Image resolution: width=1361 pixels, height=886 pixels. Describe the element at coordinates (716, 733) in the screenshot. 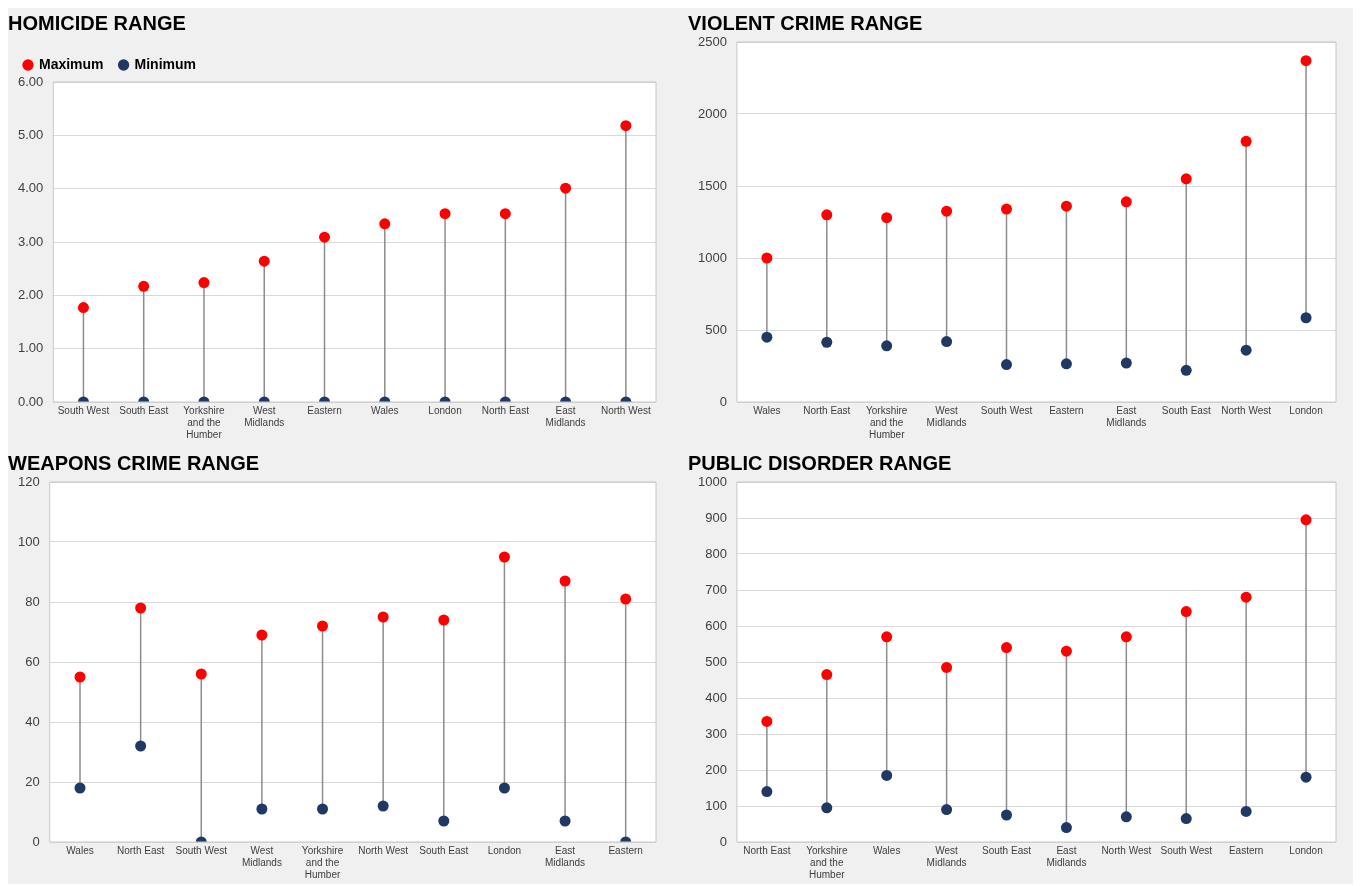

I see `y-tick-label: 300` at that location.